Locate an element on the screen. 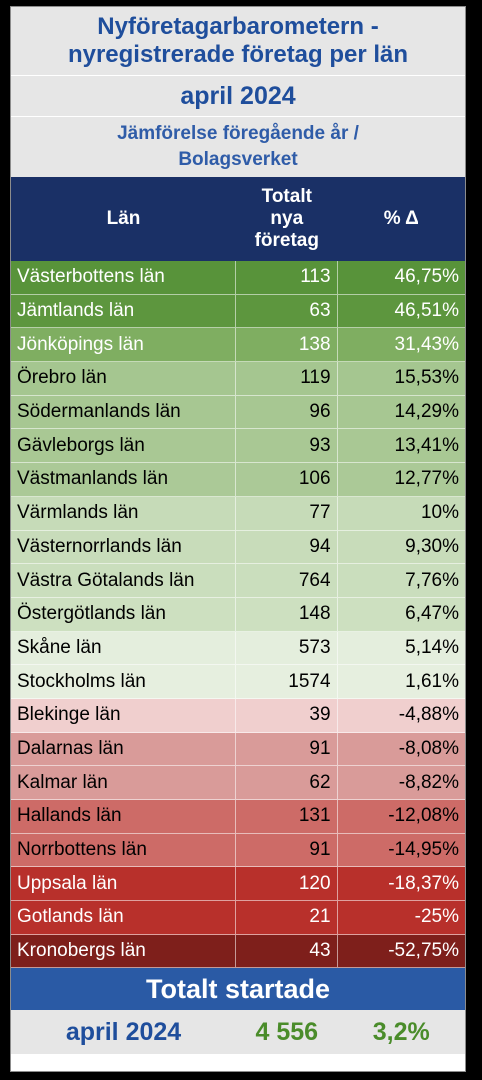  county-name: Jönköpings län is located at coordinates (123, 345).